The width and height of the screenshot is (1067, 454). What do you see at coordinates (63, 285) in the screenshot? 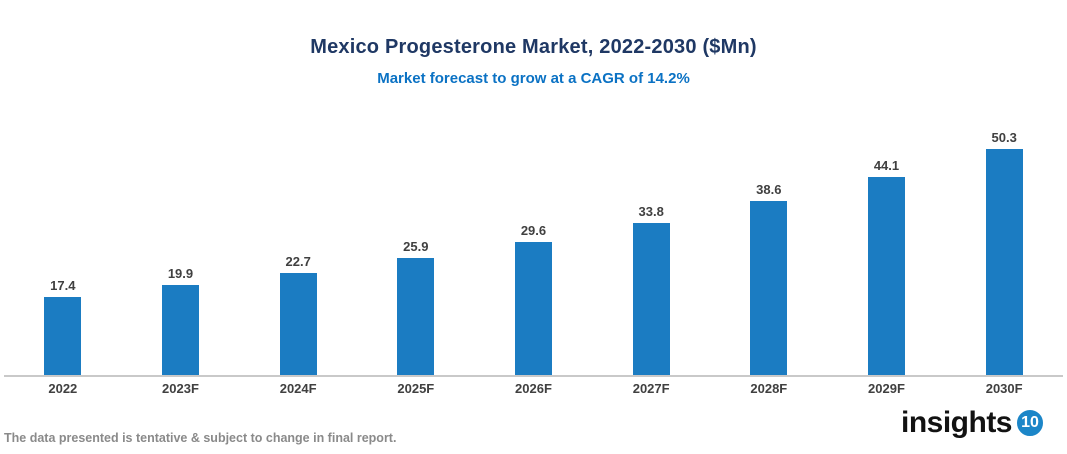
I see `bar-value-label: 17.4` at bounding box center [63, 285].